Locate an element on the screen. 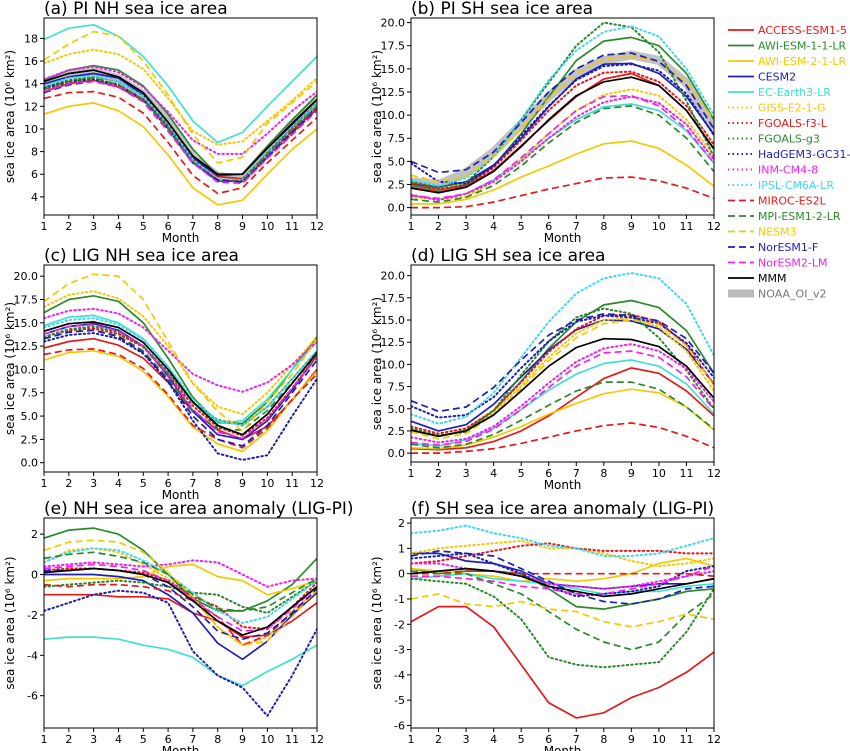  panel-title: (d) LIG SH sea ice area is located at coordinates (508, 256).